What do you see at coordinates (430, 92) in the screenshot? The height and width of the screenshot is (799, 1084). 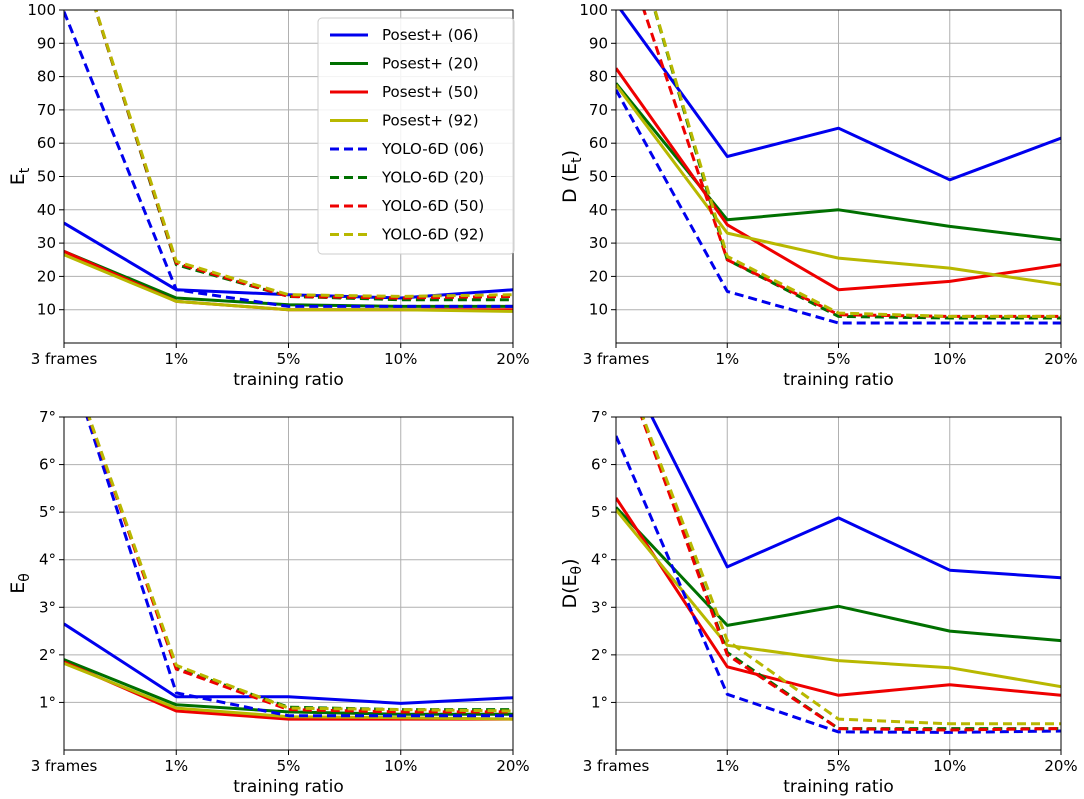 I see `legend-label: Posest+ (50)` at bounding box center [430, 92].